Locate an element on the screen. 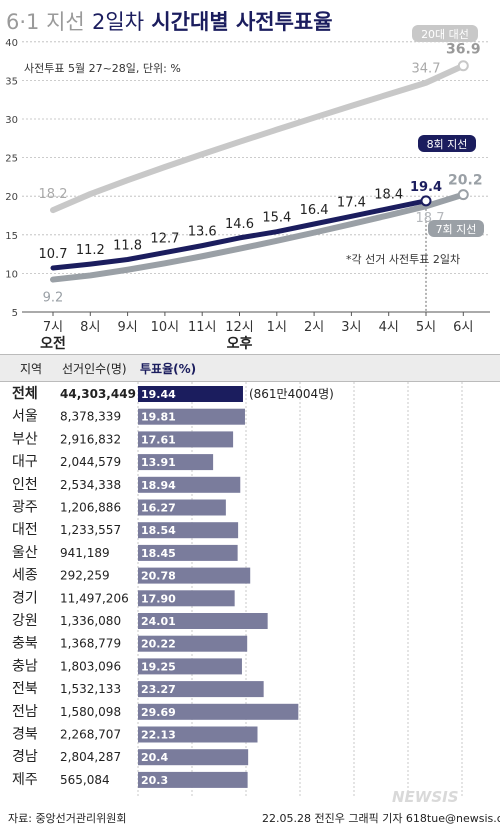 The height and width of the screenshot is (830, 500). title-main: 시간대별 사전투표율 is located at coordinates (242, 22).